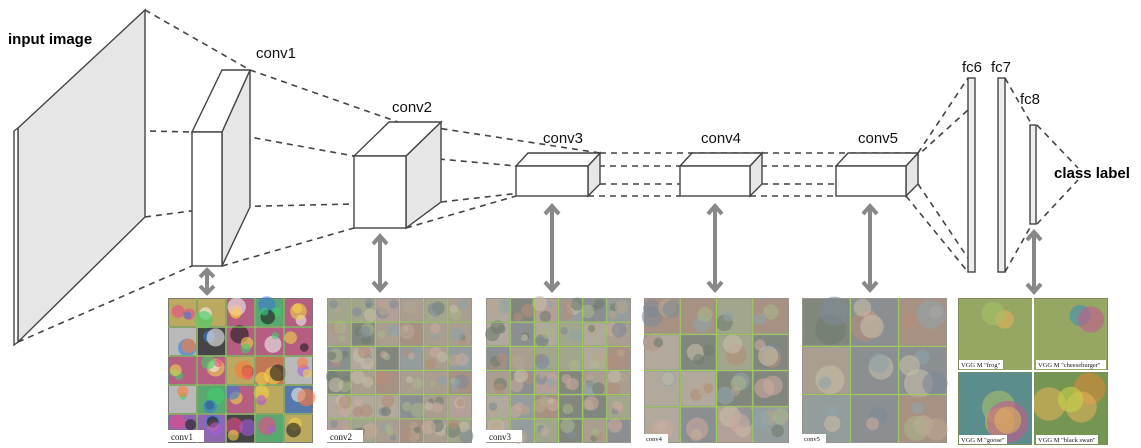 The width and height of the screenshot is (1141, 448). What do you see at coordinates (1033, 371) in the screenshot?
I see `fc8-panel-separators` at bounding box center [1033, 371].